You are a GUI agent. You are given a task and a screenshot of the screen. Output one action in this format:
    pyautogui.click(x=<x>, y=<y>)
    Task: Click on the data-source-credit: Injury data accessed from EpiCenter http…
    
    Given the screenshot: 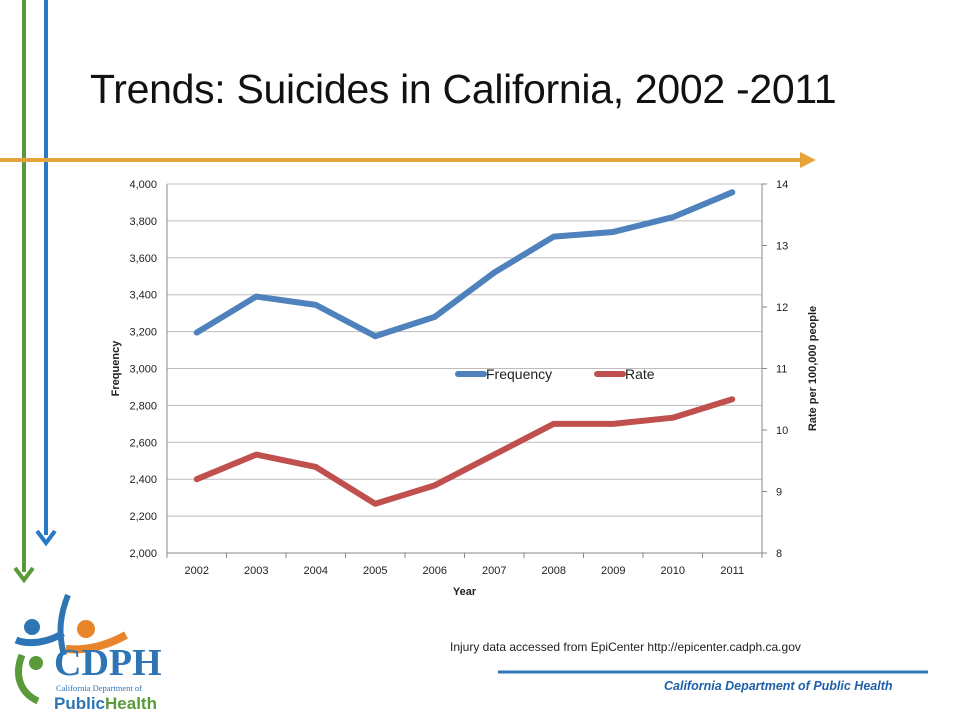 What is the action you would take?
    pyautogui.click(x=625, y=647)
    